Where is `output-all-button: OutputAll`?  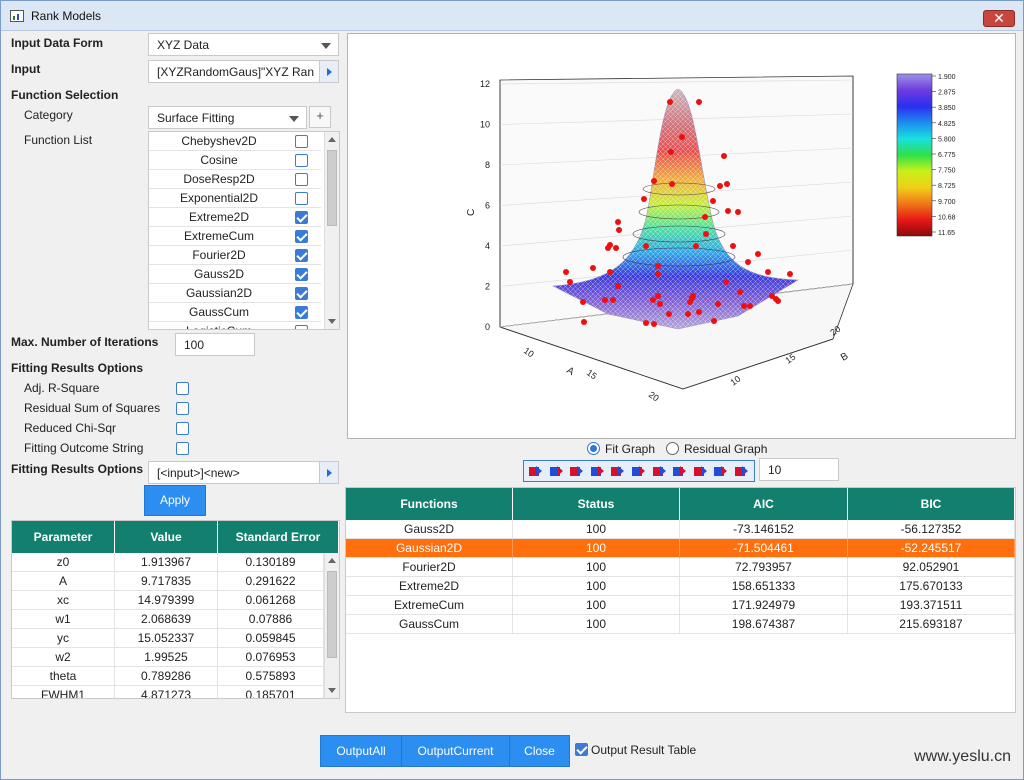
output-all-button: OutputAll is located at coordinates (361, 751).